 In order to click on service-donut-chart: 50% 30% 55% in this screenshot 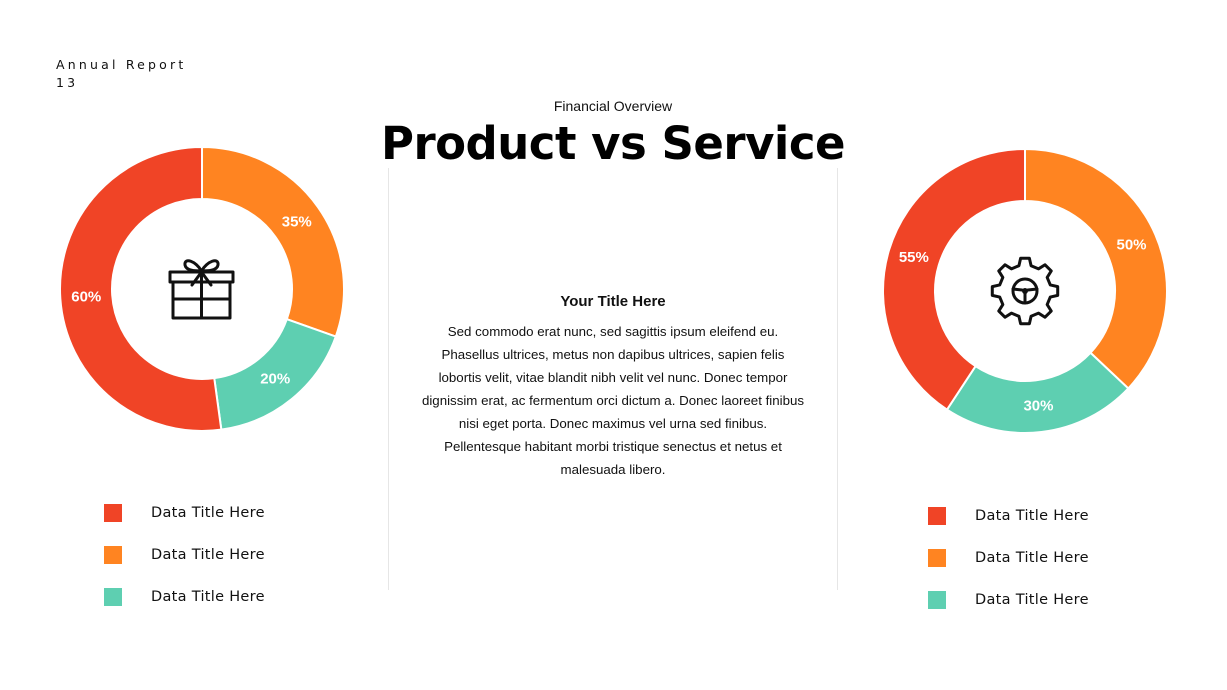, I will do `click(1025, 290)`.